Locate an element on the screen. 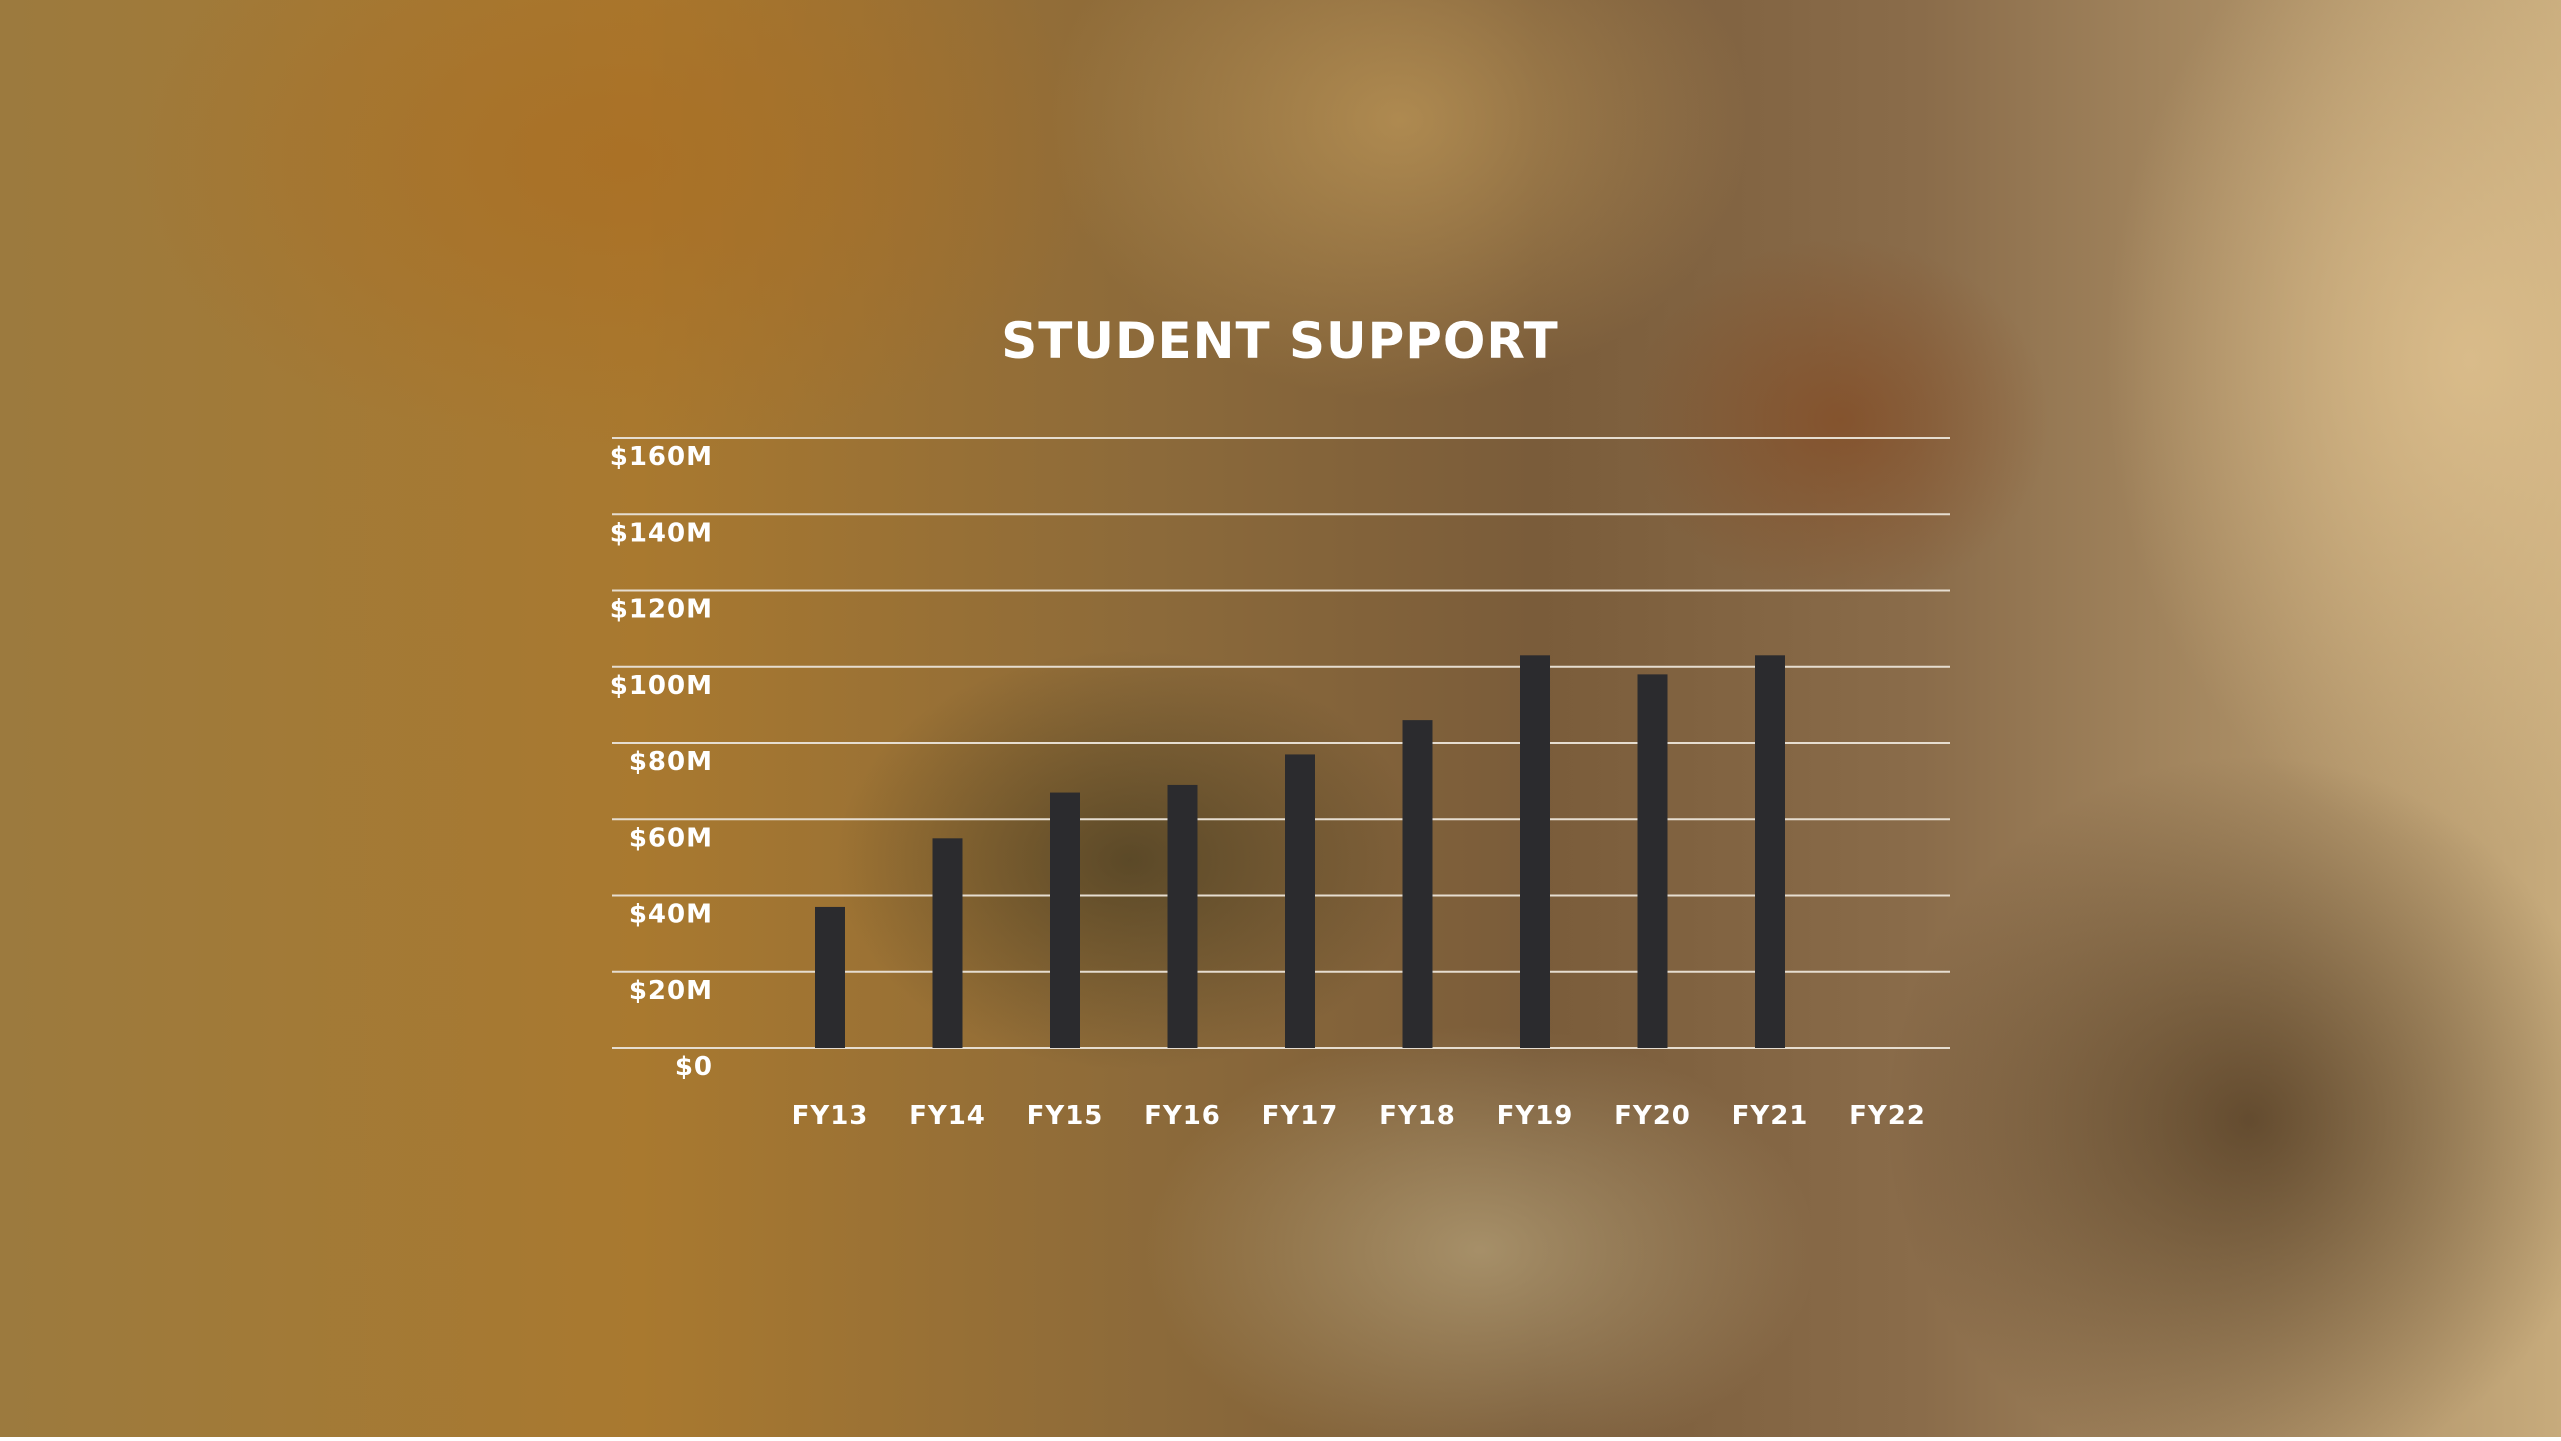 Image resolution: width=2561 pixels, height=1441 pixels. y-tick-label: $140M is located at coordinates (661, 533).